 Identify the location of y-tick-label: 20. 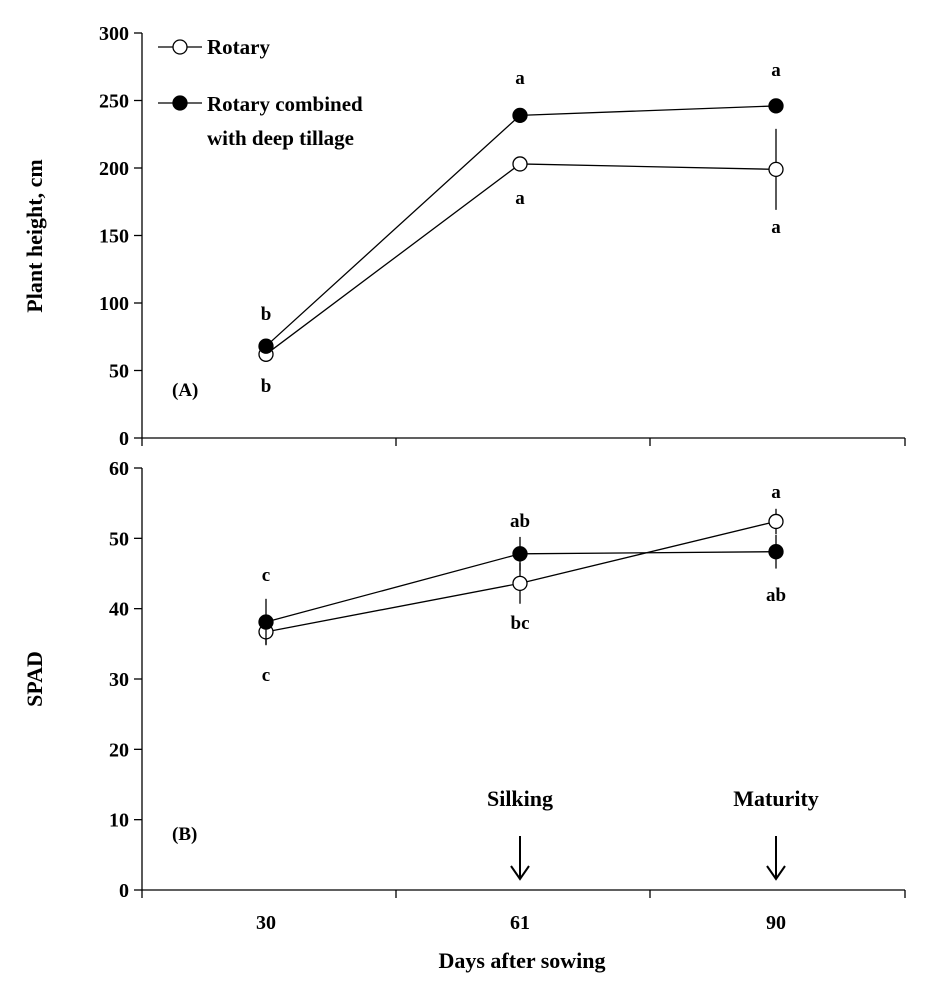
(119, 750).